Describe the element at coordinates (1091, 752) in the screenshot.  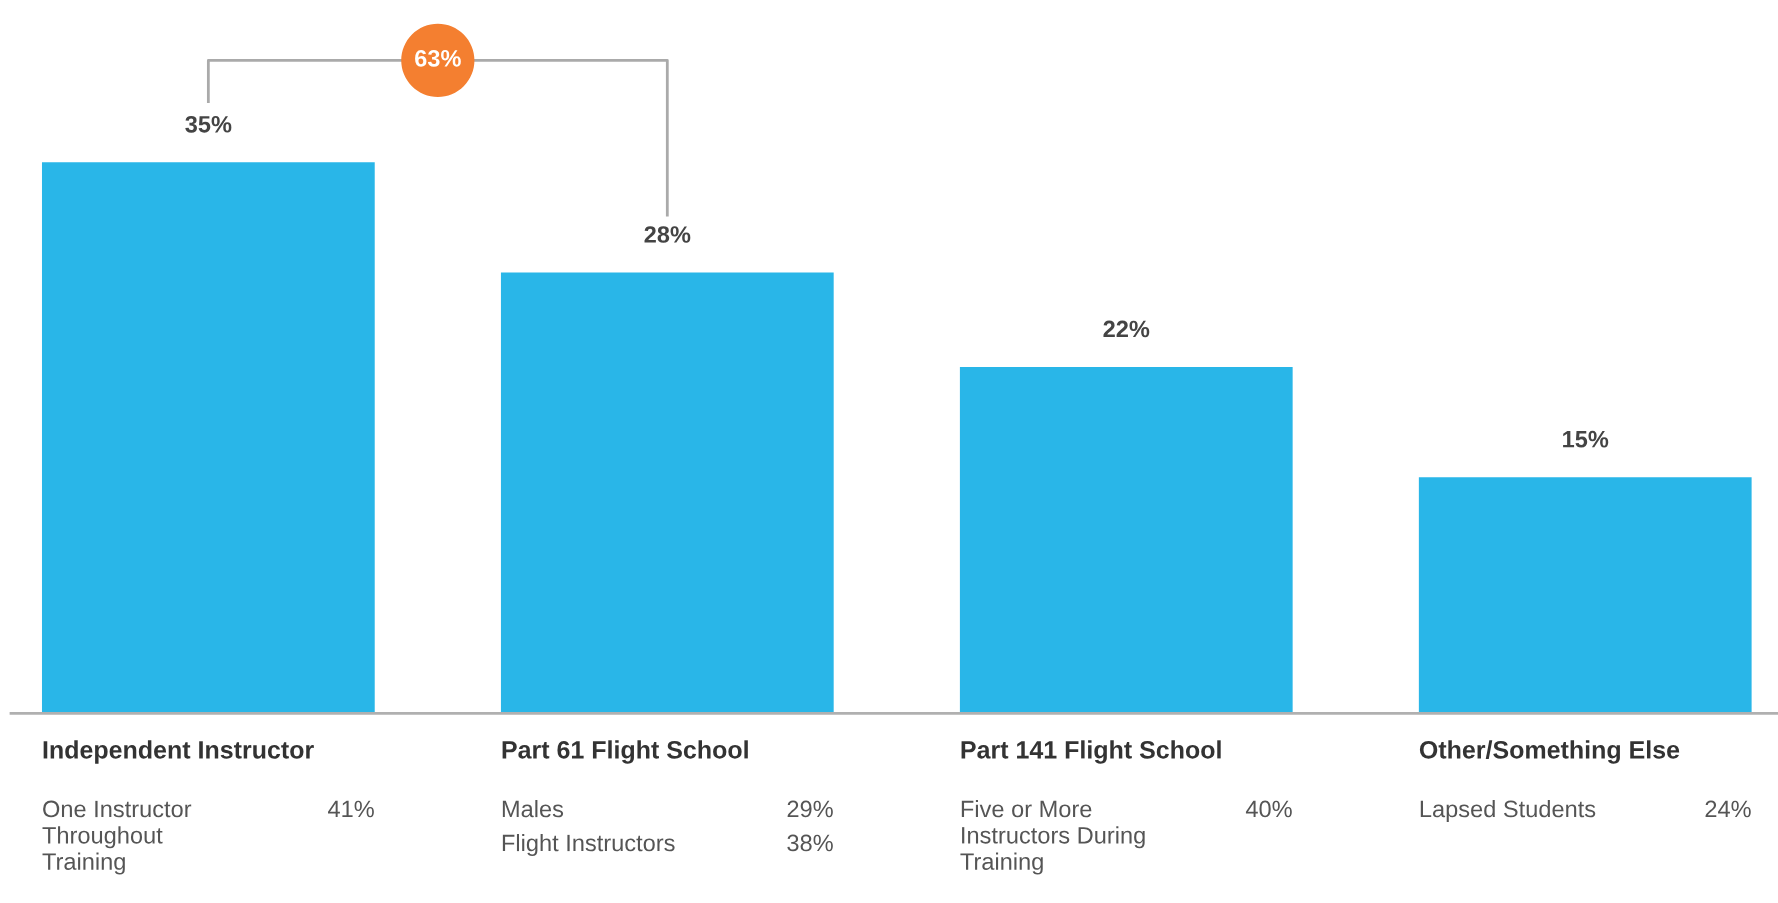
I see `x-tick-label: Part 141 Flight School` at that location.